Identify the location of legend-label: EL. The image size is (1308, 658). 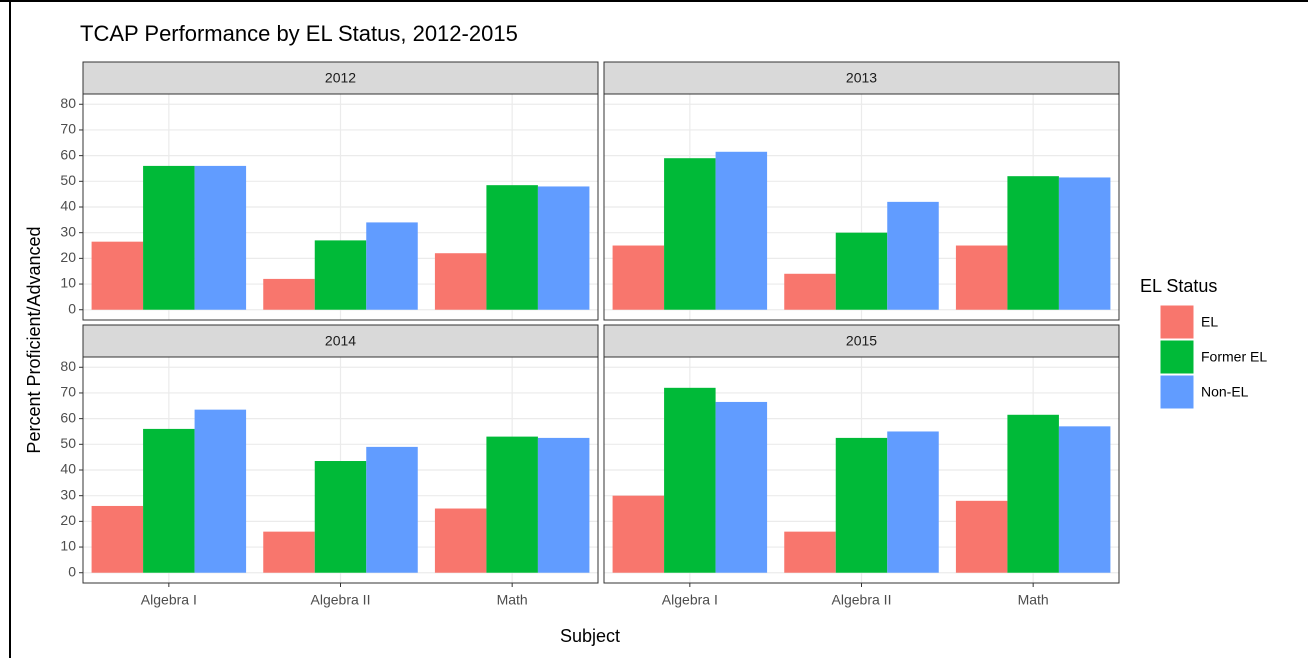
(1209, 322).